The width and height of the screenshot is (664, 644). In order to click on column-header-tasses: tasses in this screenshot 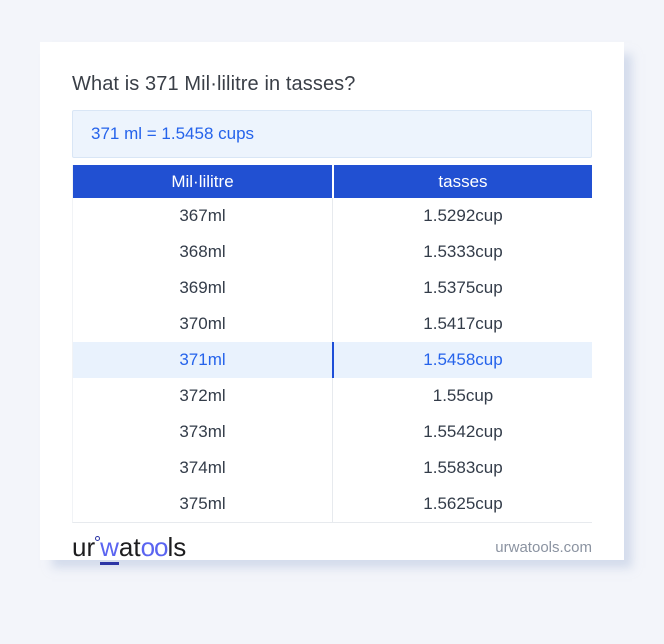, I will do `click(463, 181)`.